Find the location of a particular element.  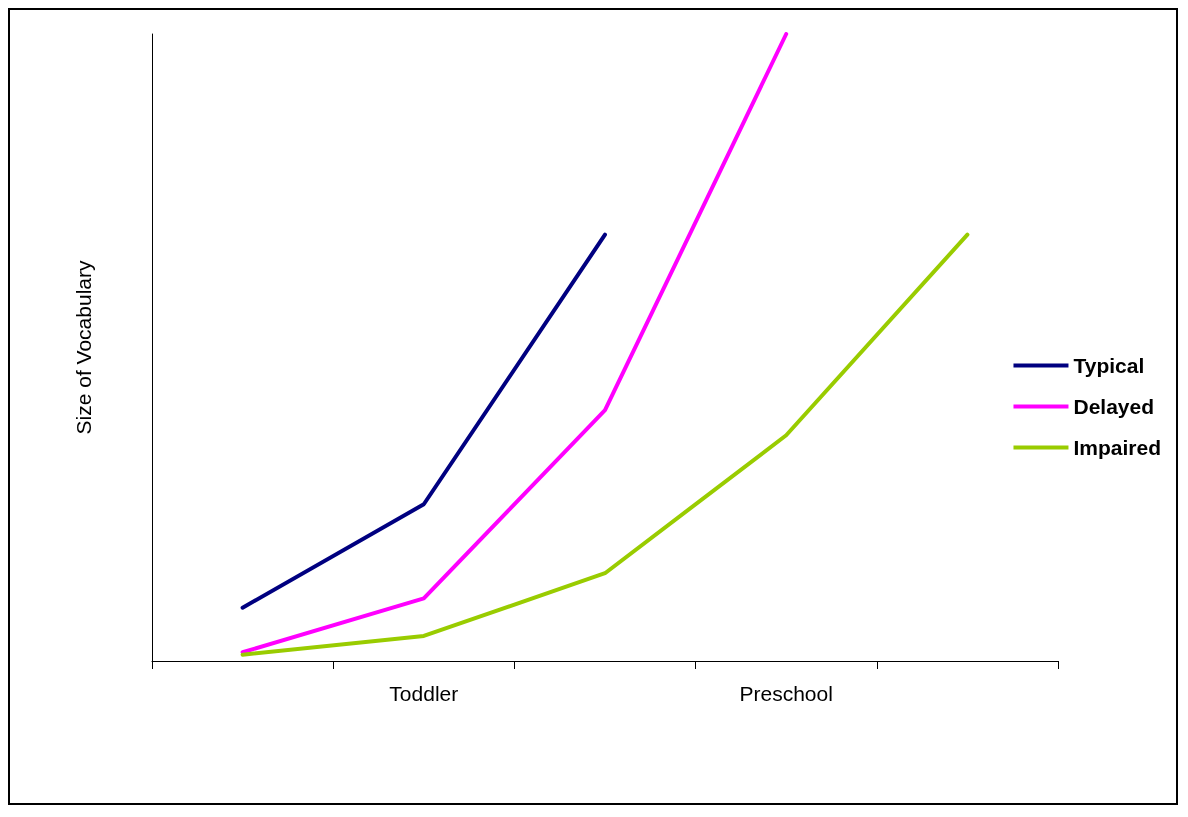

y-axis-title: Size of Vocabulary is located at coordinates (83, 347).